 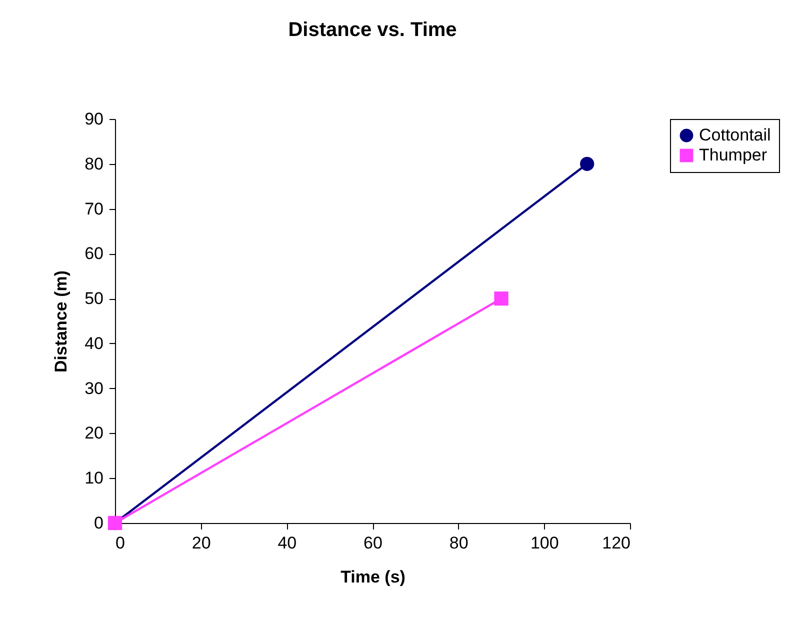 I want to click on y-tick-label: 40, so click(x=94, y=343).